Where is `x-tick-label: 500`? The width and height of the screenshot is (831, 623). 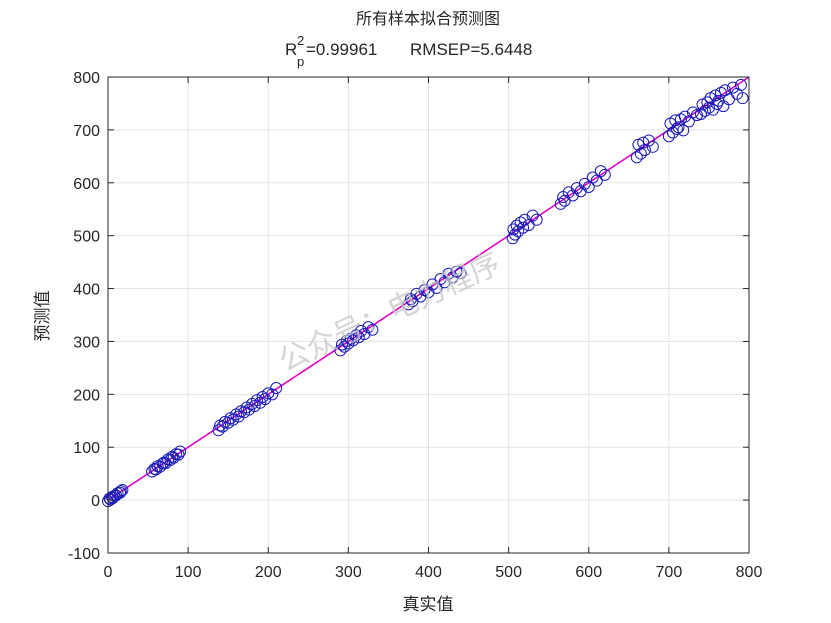
x-tick-label: 500 is located at coordinates (508, 572).